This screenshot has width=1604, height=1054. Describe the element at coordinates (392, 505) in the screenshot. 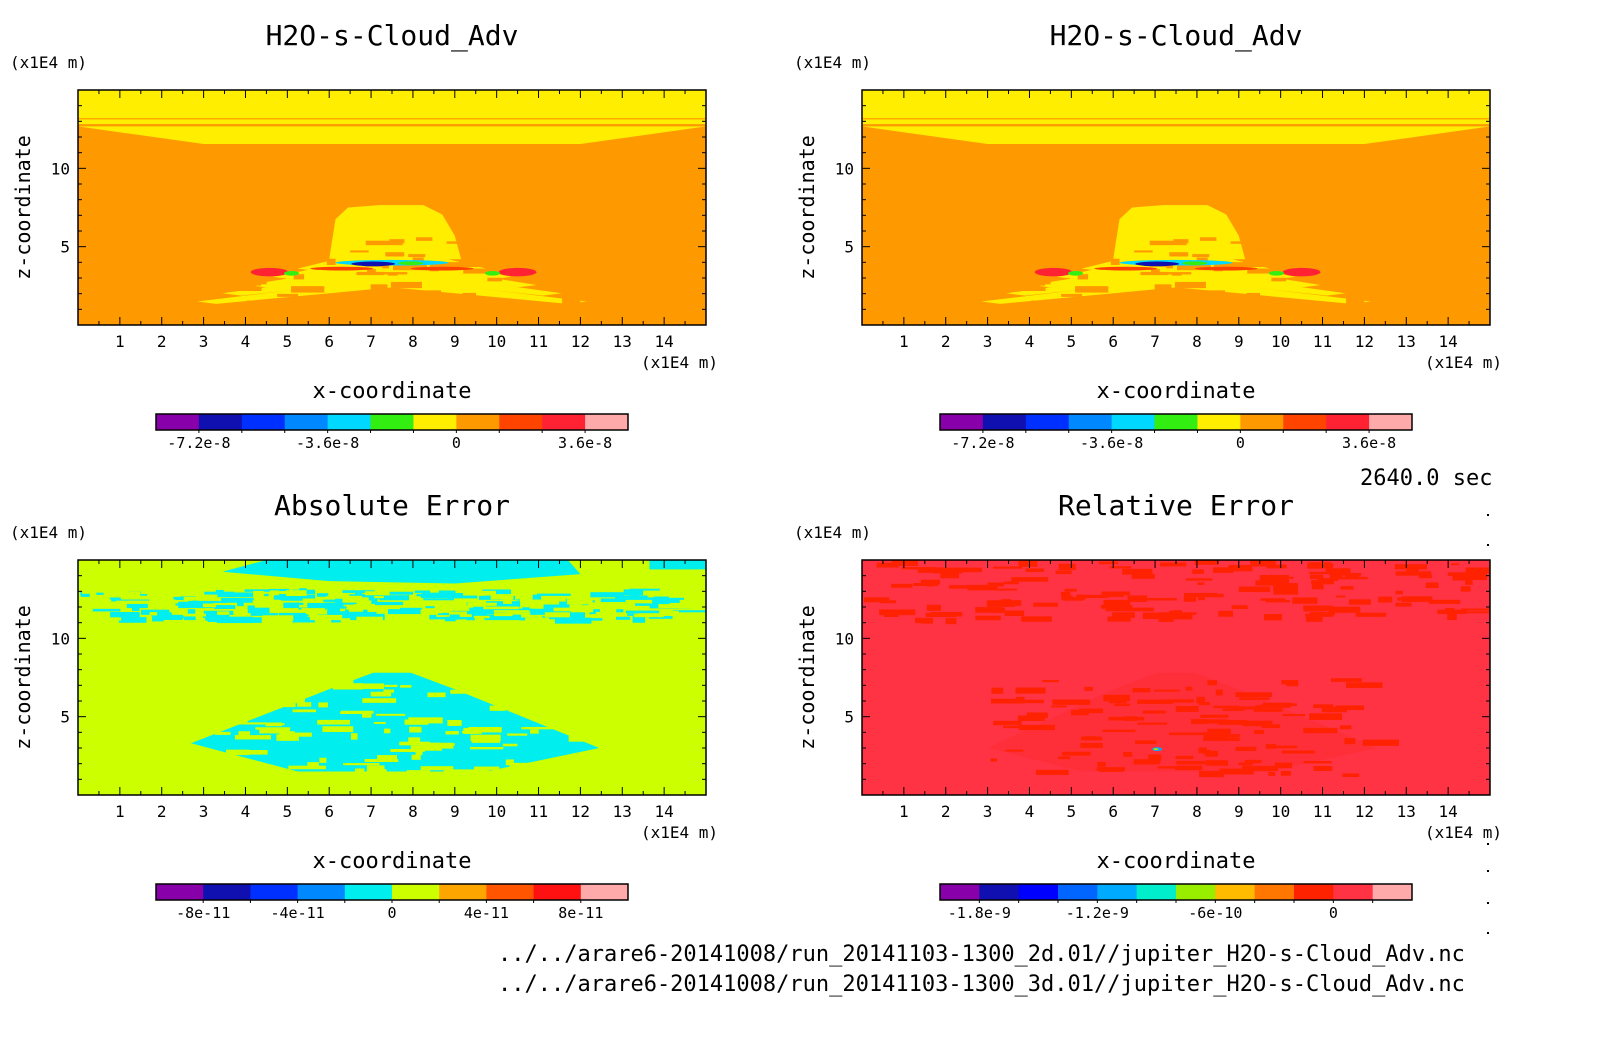

I see `panel-title: Absolute Error` at that location.